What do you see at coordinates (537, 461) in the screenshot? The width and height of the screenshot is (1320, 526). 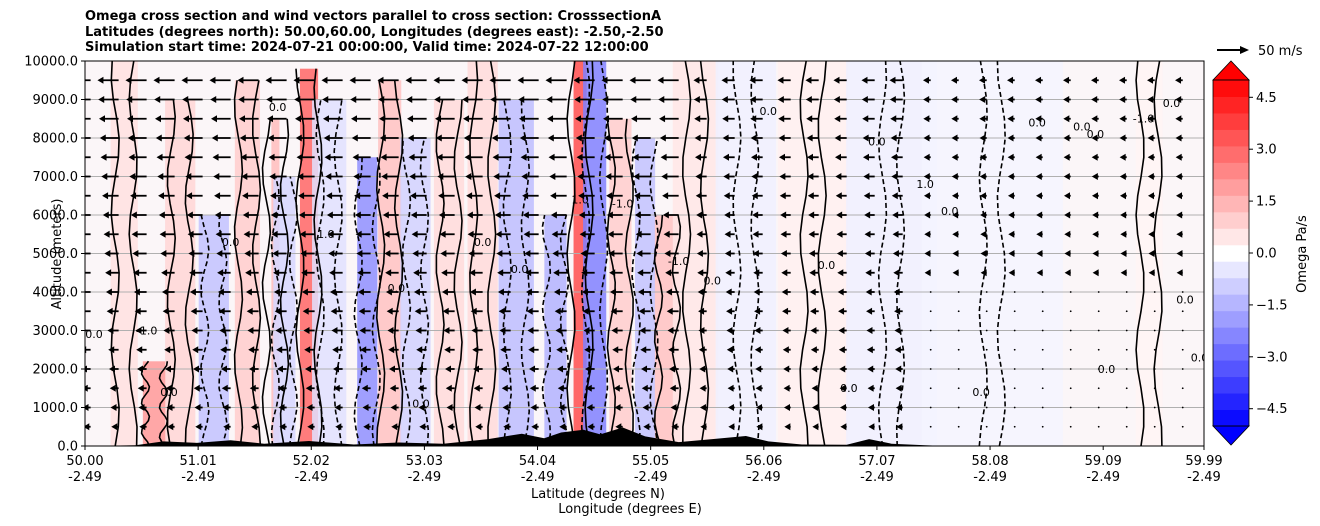 I see `x-tick-label-lat: 54.04` at bounding box center [537, 461].